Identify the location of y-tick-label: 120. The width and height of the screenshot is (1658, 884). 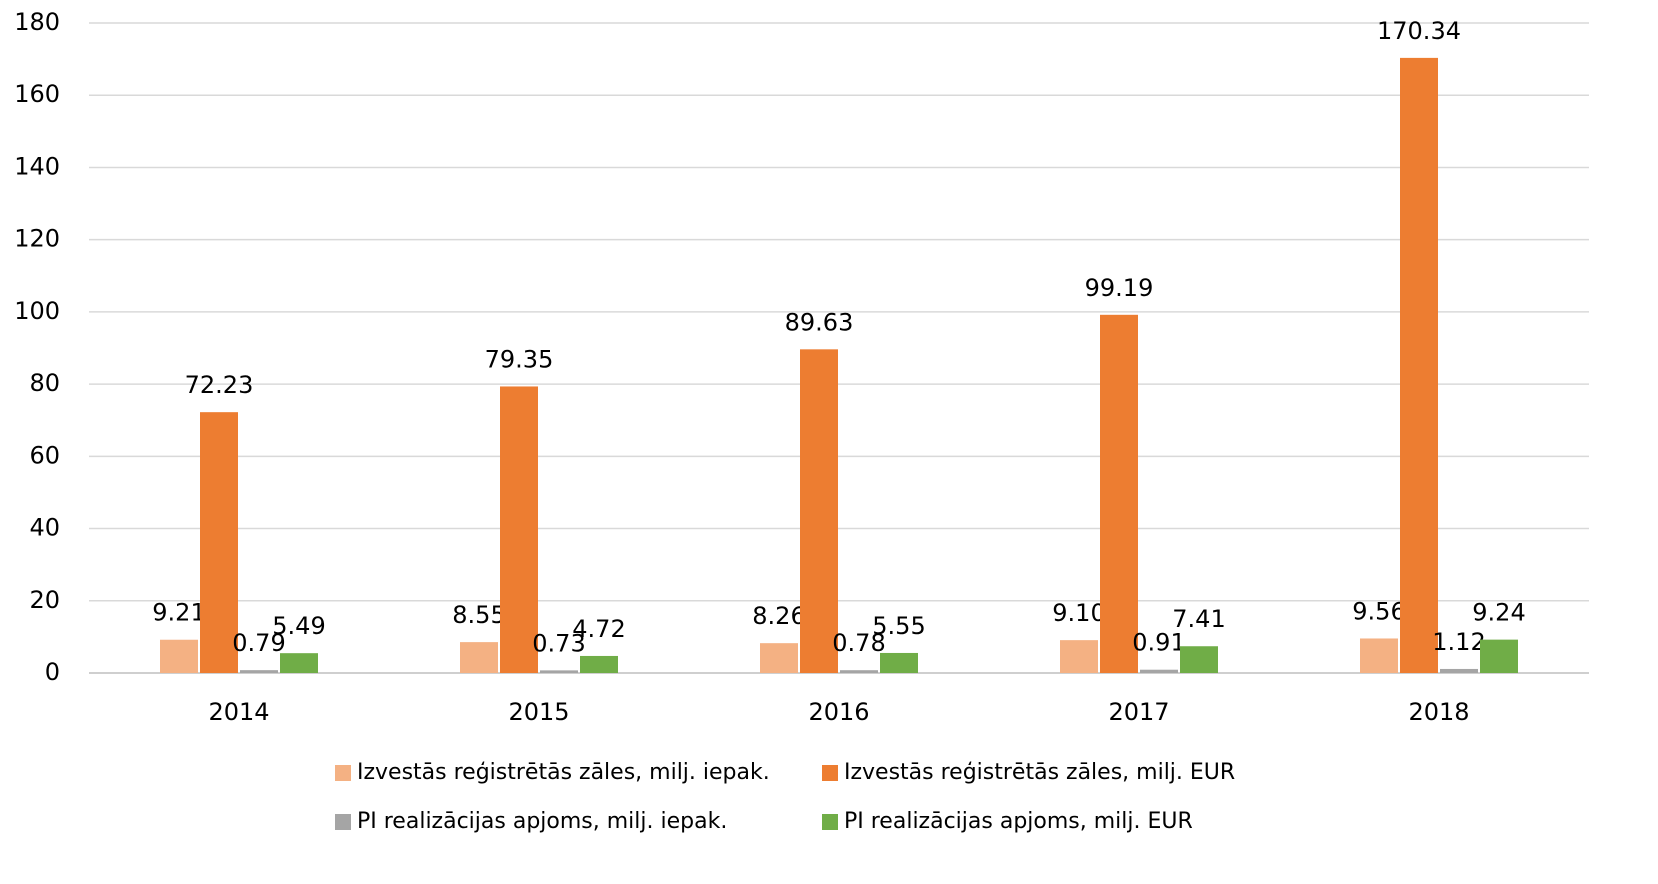
(37, 239).